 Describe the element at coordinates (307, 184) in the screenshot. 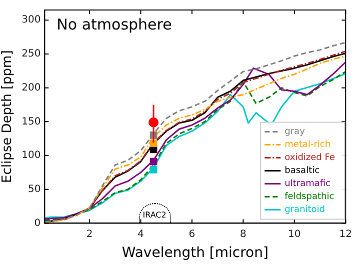

I see `legend-label: ultramafic` at that location.